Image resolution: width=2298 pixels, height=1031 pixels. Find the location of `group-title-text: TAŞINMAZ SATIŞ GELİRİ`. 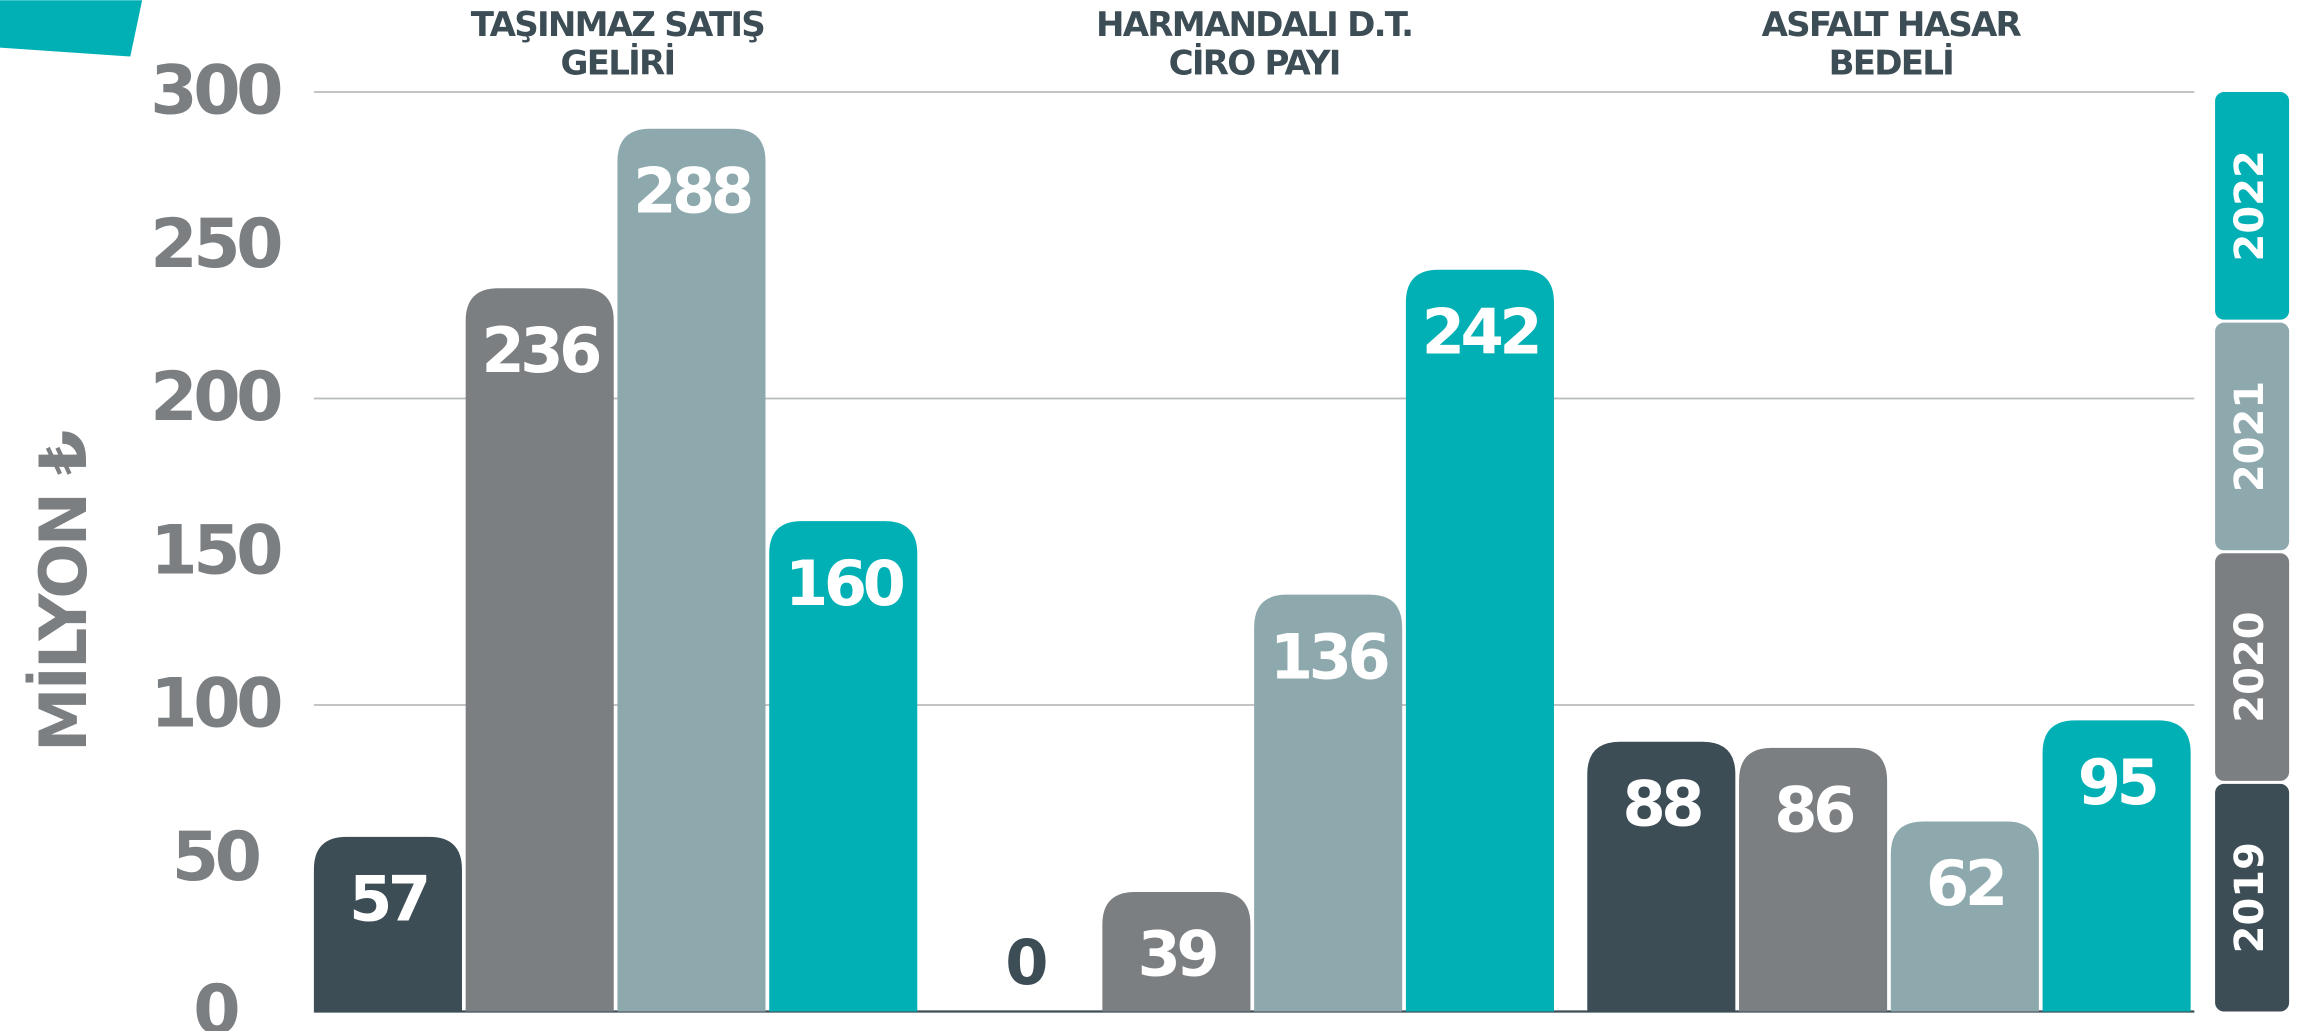

group-title-text: TAŞINMAZ SATIŞ GELİRİ is located at coordinates (618, 45).